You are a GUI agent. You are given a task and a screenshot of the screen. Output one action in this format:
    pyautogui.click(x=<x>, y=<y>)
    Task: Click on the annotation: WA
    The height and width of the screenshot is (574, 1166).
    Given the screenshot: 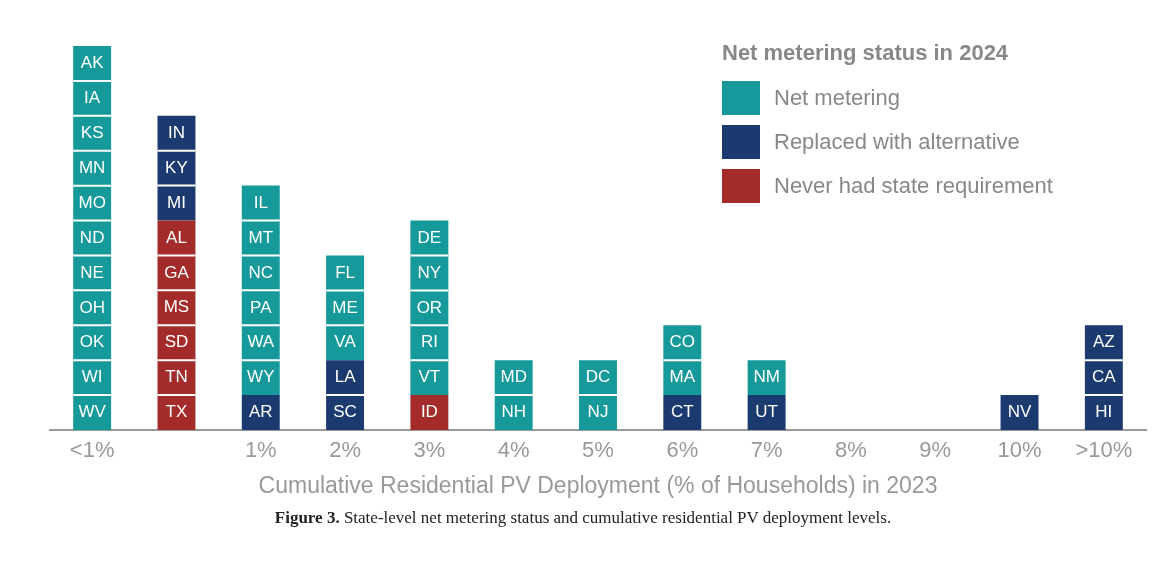 What is the action you would take?
    pyautogui.click(x=261, y=342)
    